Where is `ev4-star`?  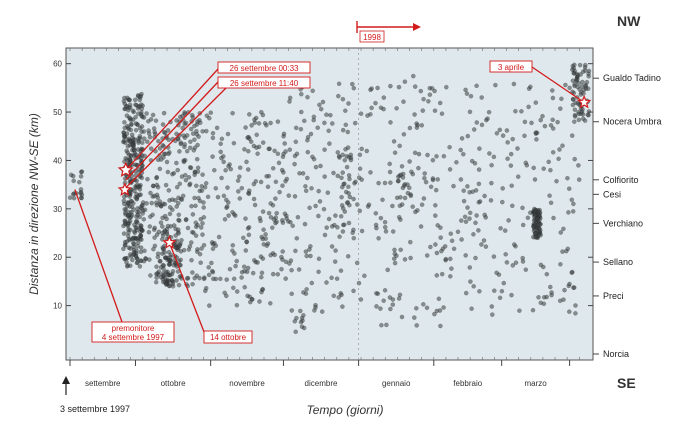 ev4-star is located at coordinates (584, 101).